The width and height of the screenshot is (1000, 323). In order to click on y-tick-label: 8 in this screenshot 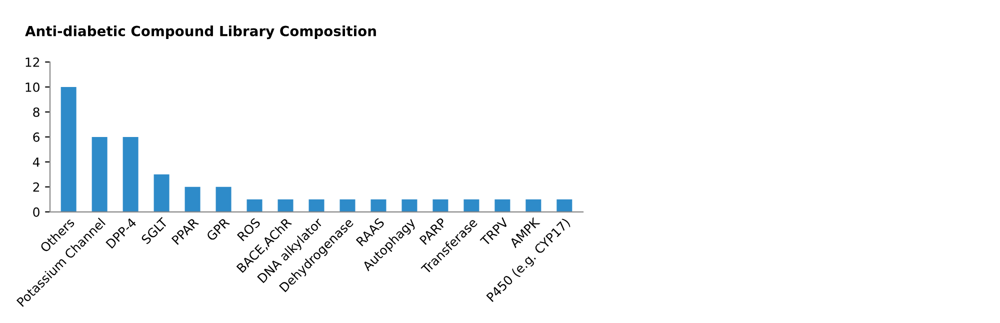, I will do `click(36, 112)`.